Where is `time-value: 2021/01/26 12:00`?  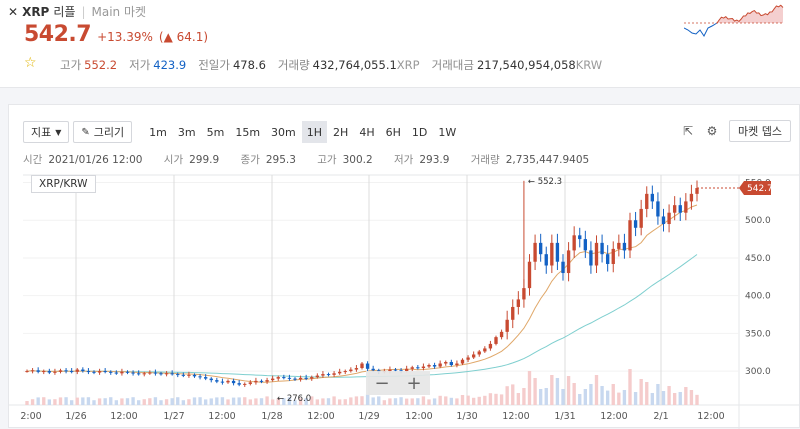
time-value: 2021/01/26 12:00 is located at coordinates (95, 160).